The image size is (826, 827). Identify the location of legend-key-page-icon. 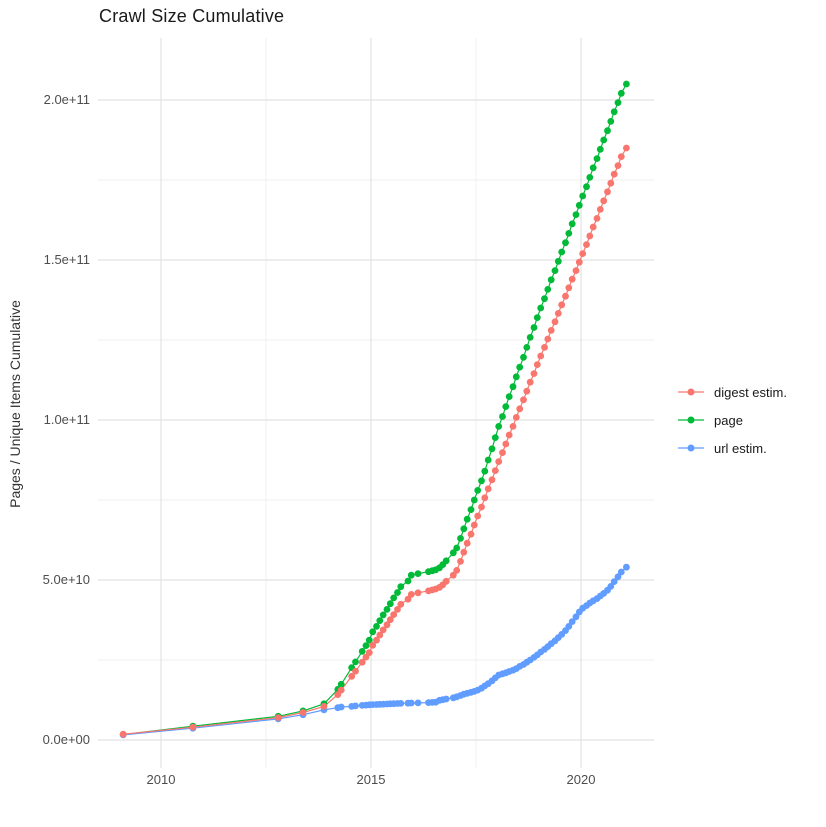
(691, 420).